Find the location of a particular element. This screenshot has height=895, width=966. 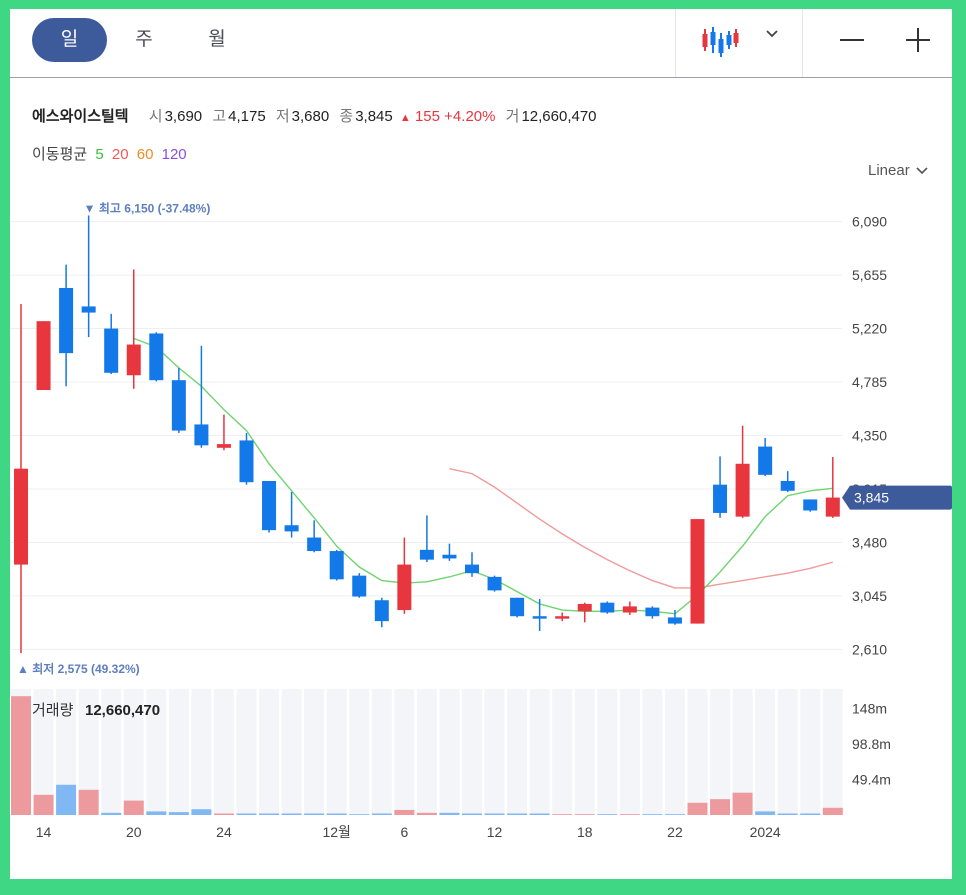

volume-total: 12,660,470 is located at coordinates (122, 710).